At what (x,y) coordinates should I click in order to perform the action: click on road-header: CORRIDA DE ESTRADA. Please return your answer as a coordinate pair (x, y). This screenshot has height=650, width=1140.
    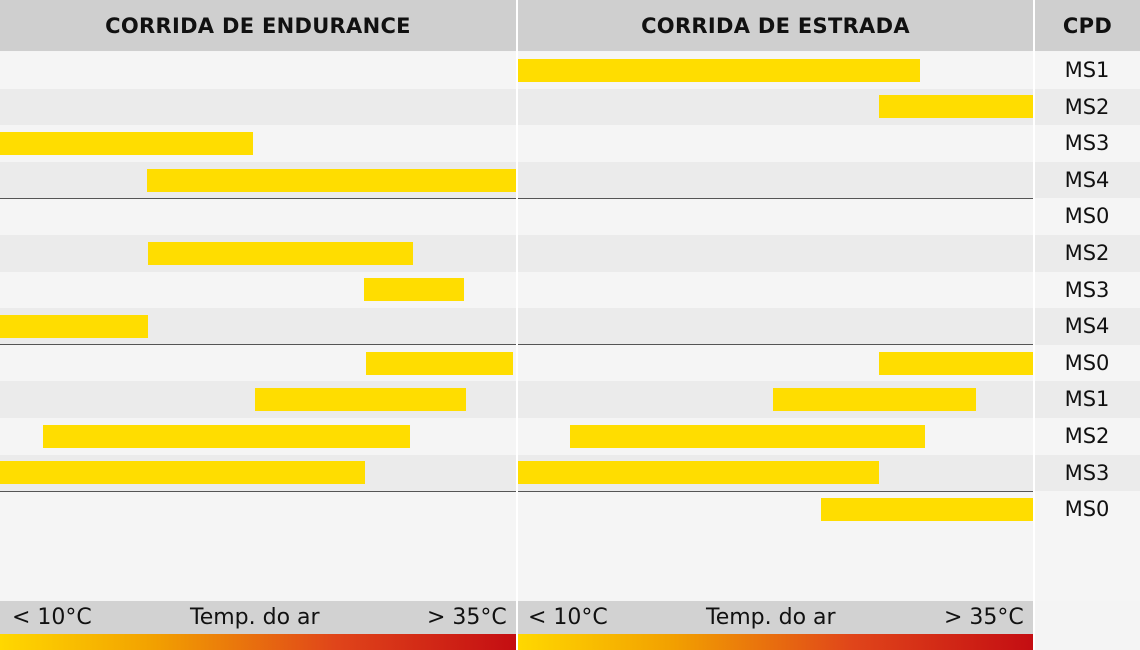
    Looking at the image, I should click on (775, 25).